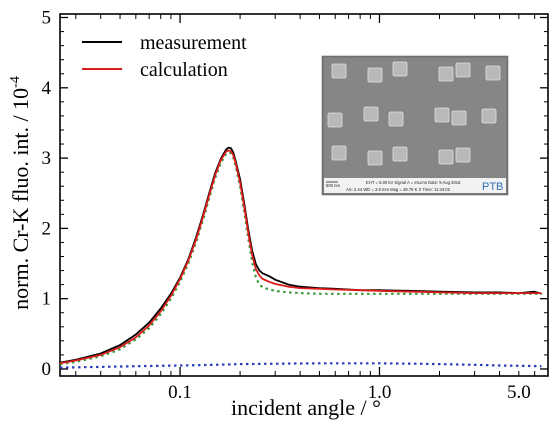  I want to click on sem-info-bar, so click(415, 185).